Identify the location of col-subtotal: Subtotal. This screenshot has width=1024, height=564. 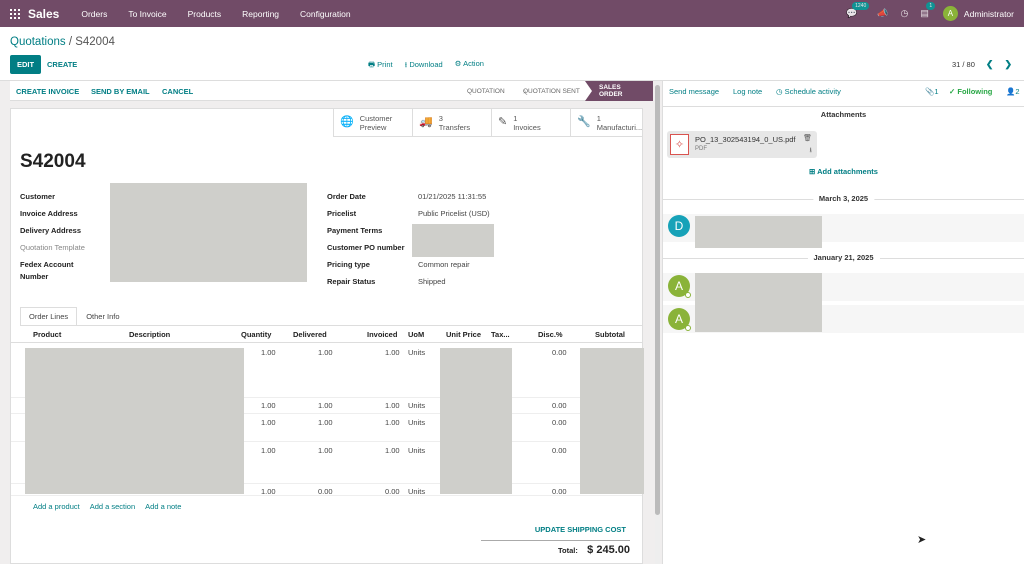
(610, 334).